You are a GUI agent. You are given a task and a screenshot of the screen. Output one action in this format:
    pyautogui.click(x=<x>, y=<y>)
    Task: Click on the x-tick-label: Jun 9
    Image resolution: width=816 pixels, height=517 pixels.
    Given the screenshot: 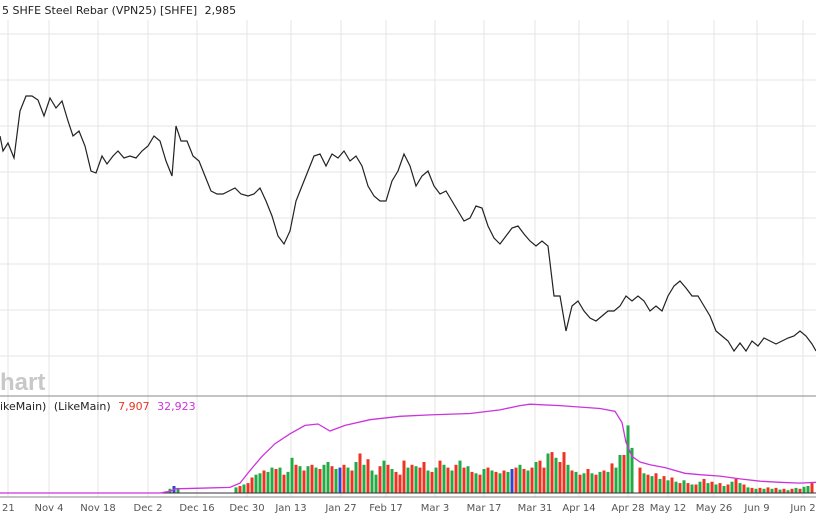 What is the action you would take?
    pyautogui.click(x=756, y=508)
    